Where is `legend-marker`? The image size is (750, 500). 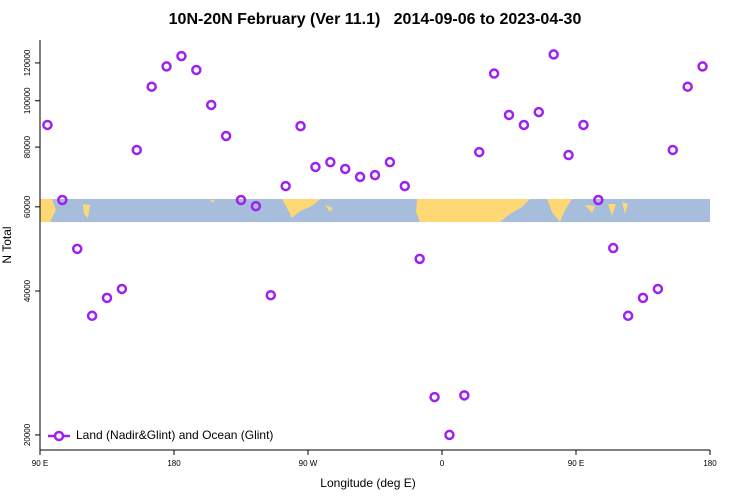 legend-marker is located at coordinates (59, 436).